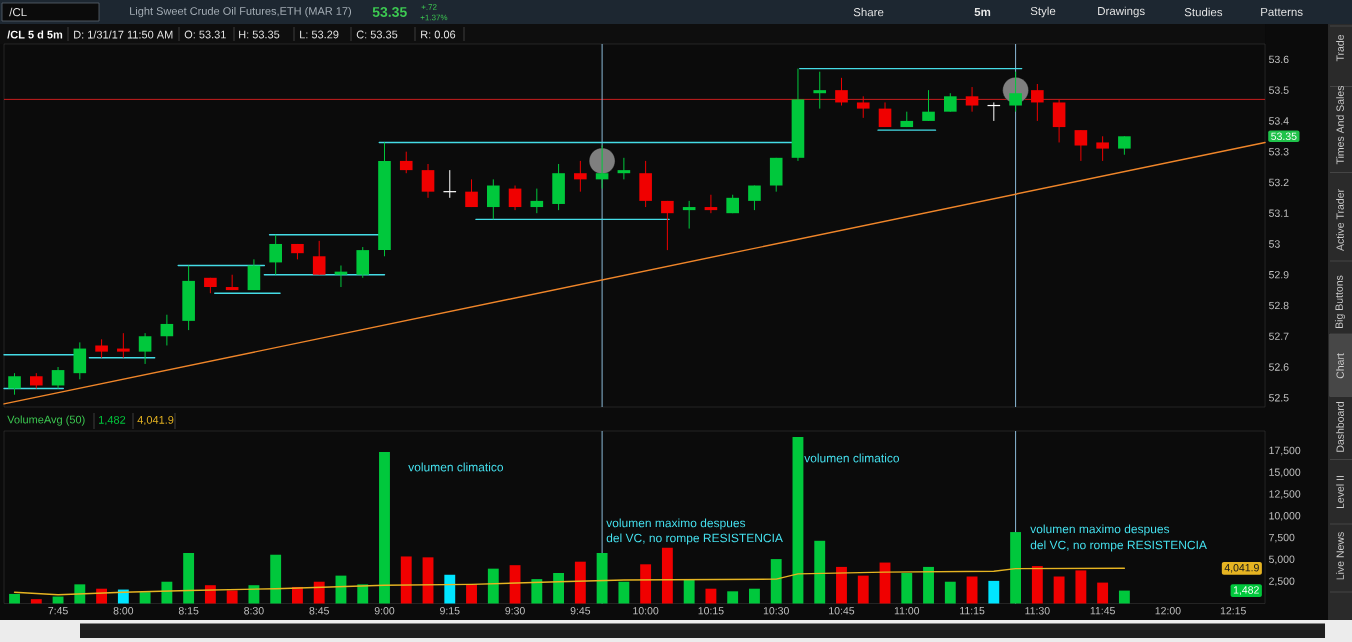 This screenshot has height=642, width=1352. Describe the element at coordinates (1279, 305) in the screenshot. I see `y-tick-label: 52.8` at that location.